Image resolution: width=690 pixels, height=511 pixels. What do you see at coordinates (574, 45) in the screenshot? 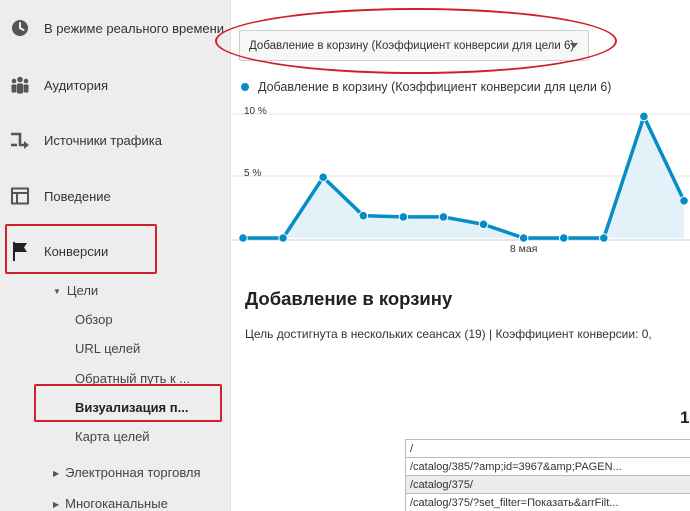
I see `dropdown-arrow-icon` at bounding box center [574, 45].